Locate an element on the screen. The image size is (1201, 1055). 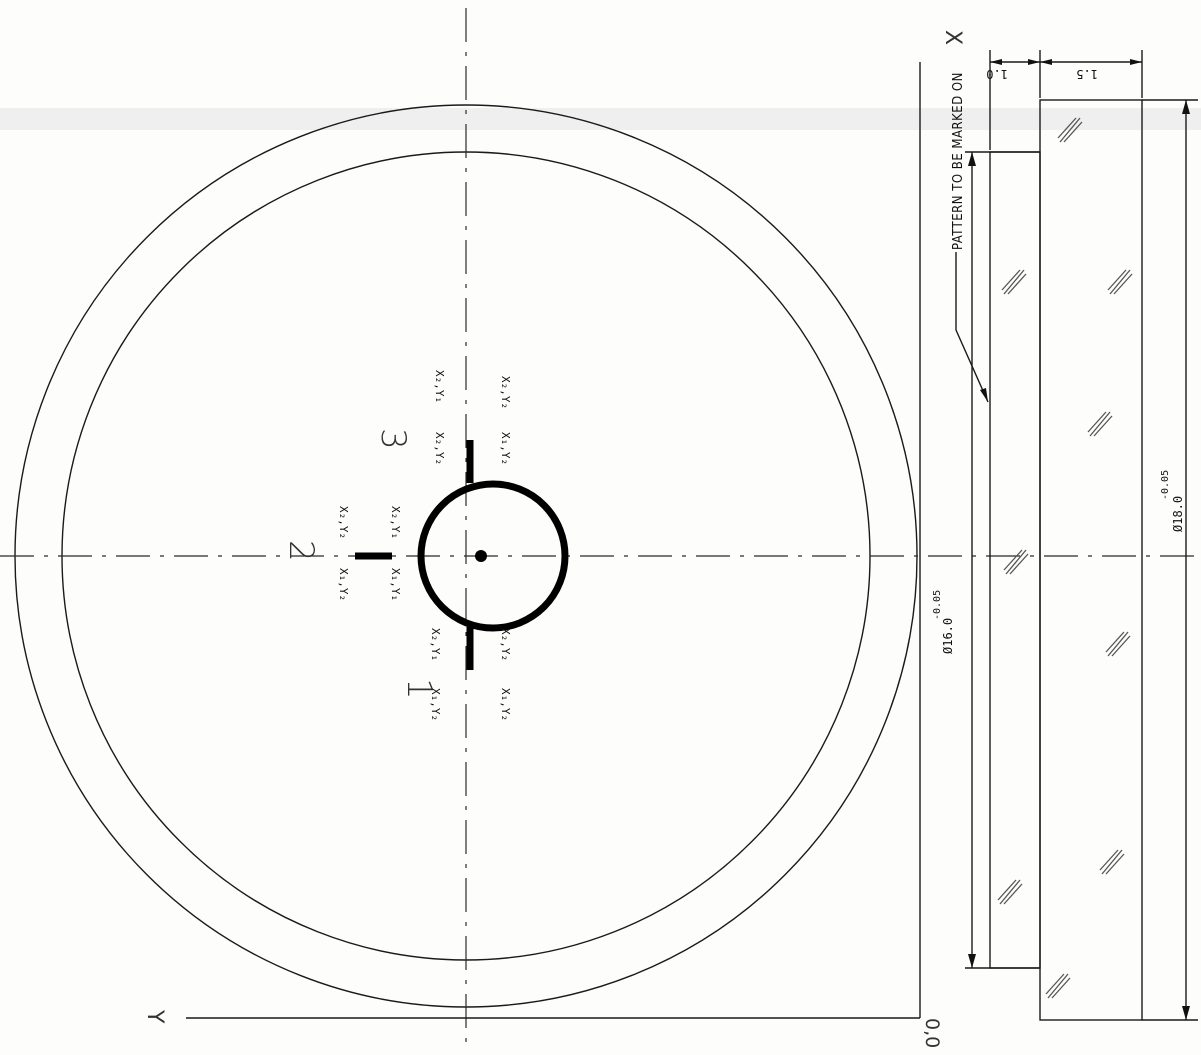
pattern-note: PATTERN TO BE MARKED ON is located at coordinates (958, 161).